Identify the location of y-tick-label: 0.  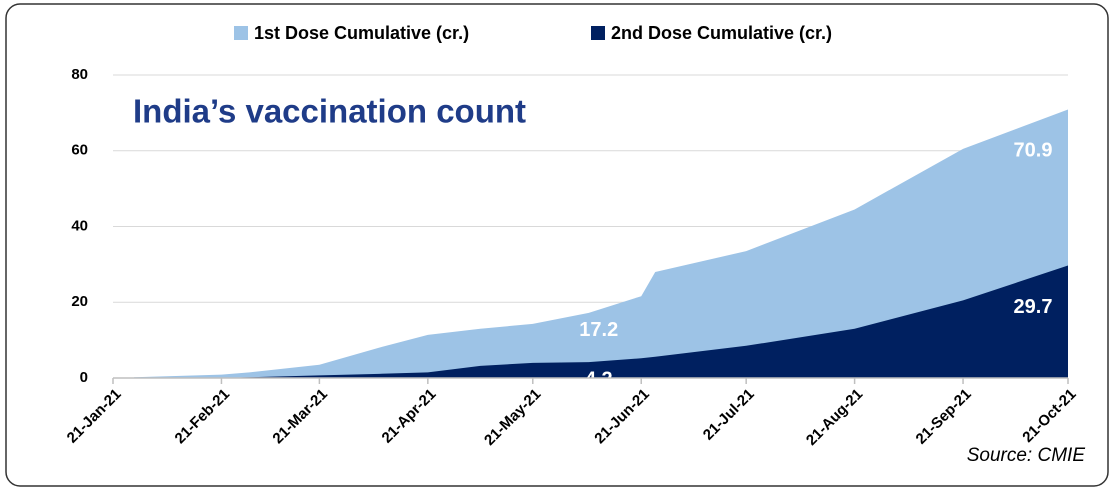
(84, 377).